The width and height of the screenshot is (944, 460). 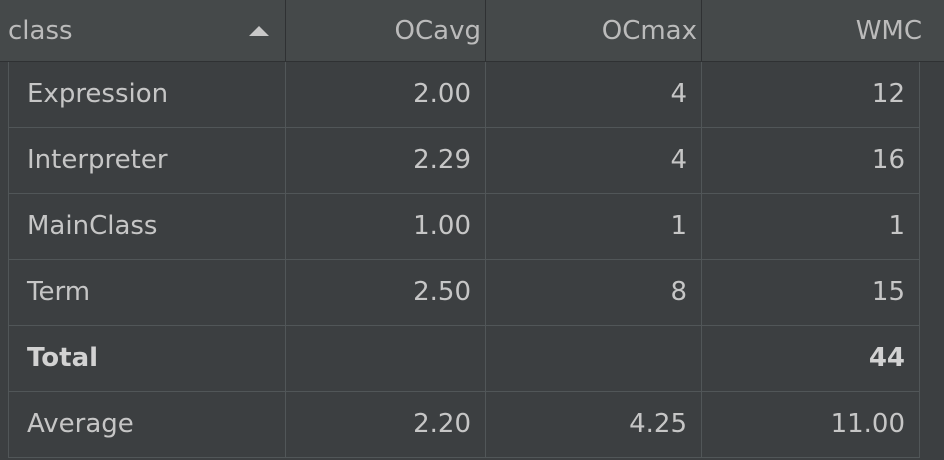 I want to click on table-row: Interpreter 2.29 4 16, so click(x=464, y=161).